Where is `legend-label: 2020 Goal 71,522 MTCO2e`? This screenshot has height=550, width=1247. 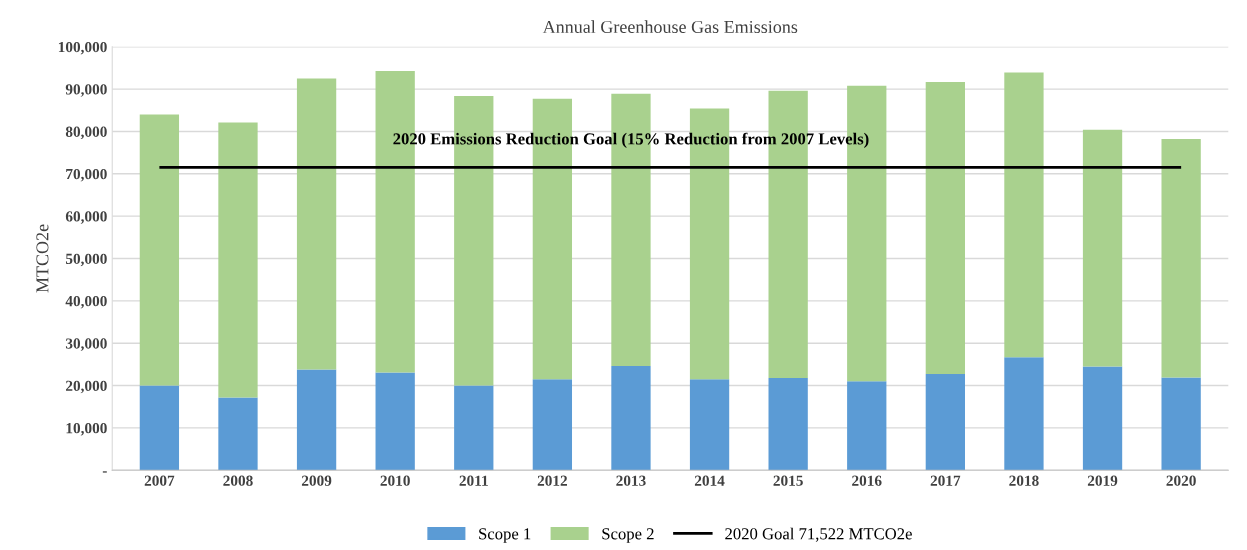
legend-label: 2020 Goal 71,522 MTCO2e is located at coordinates (818, 534).